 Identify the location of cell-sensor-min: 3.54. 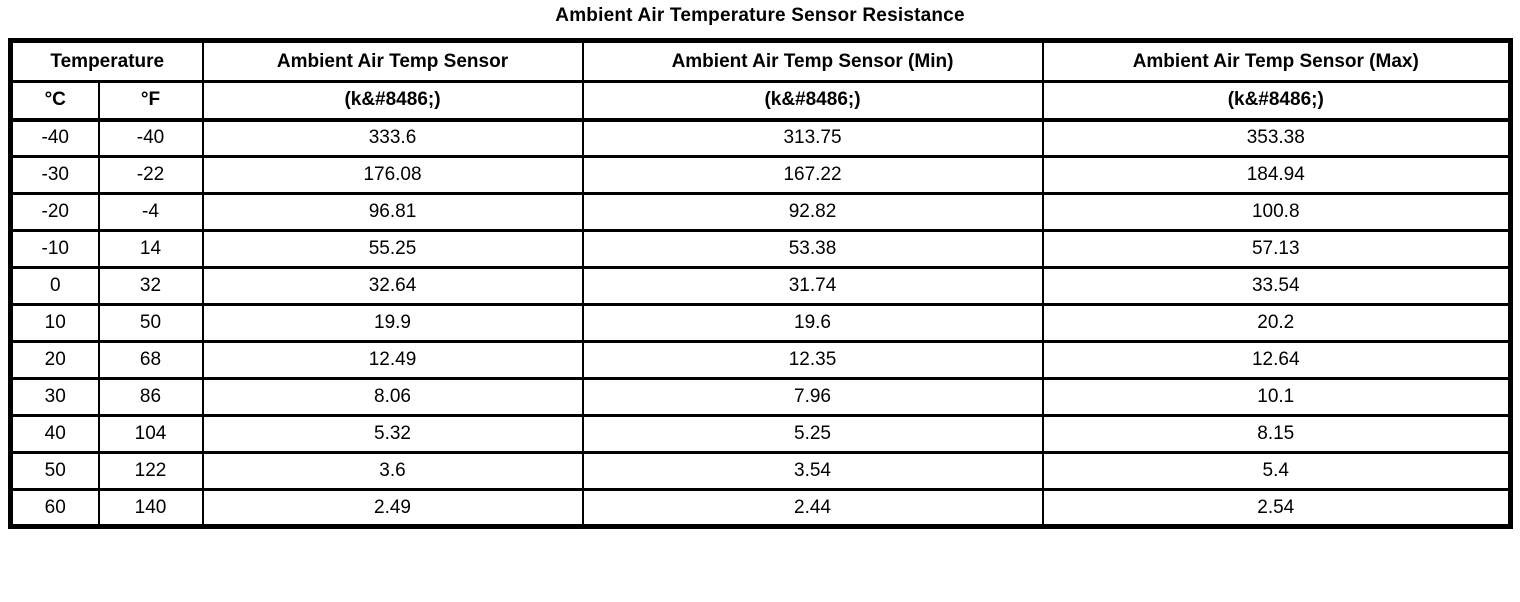
(812, 471).